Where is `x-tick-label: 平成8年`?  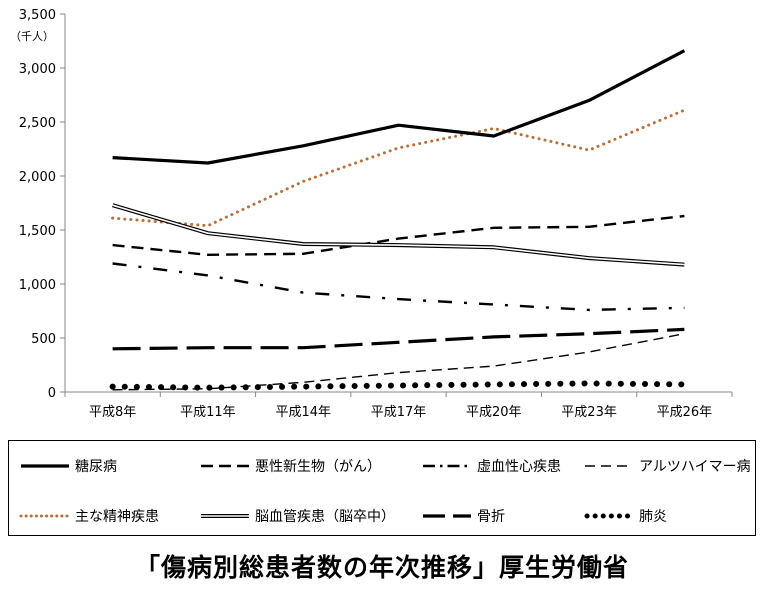 x-tick-label: 平成8年 is located at coordinates (112, 412).